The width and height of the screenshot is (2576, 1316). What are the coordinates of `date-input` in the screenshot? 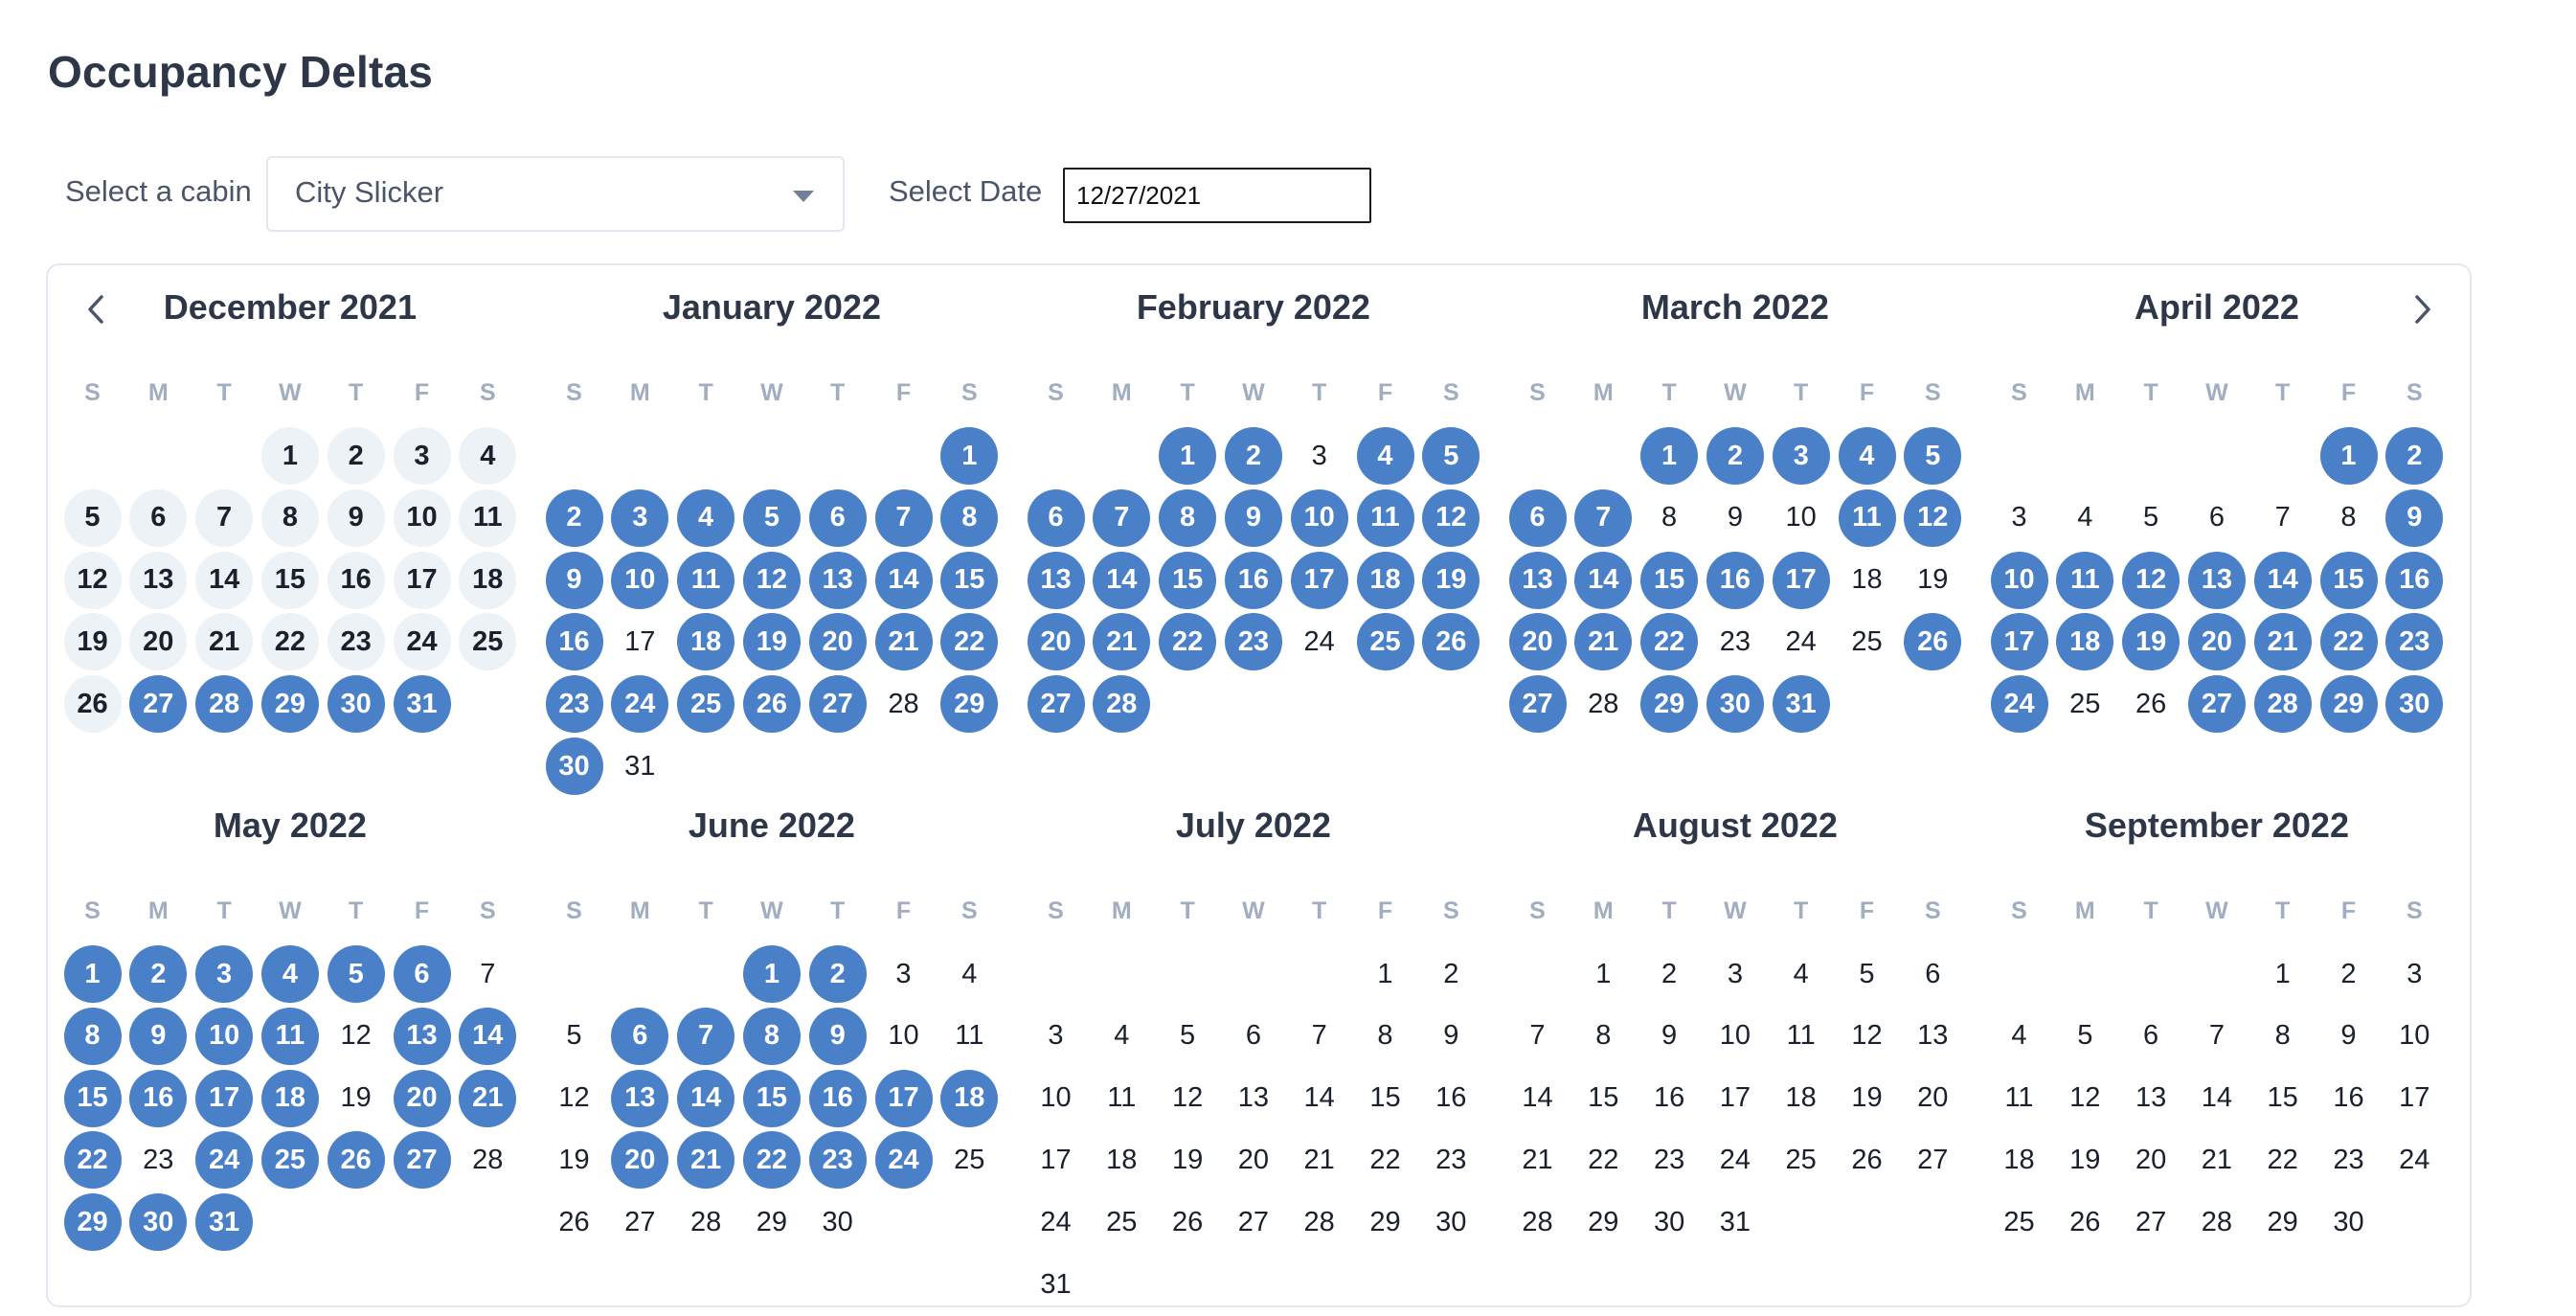 It's located at (1217, 196).